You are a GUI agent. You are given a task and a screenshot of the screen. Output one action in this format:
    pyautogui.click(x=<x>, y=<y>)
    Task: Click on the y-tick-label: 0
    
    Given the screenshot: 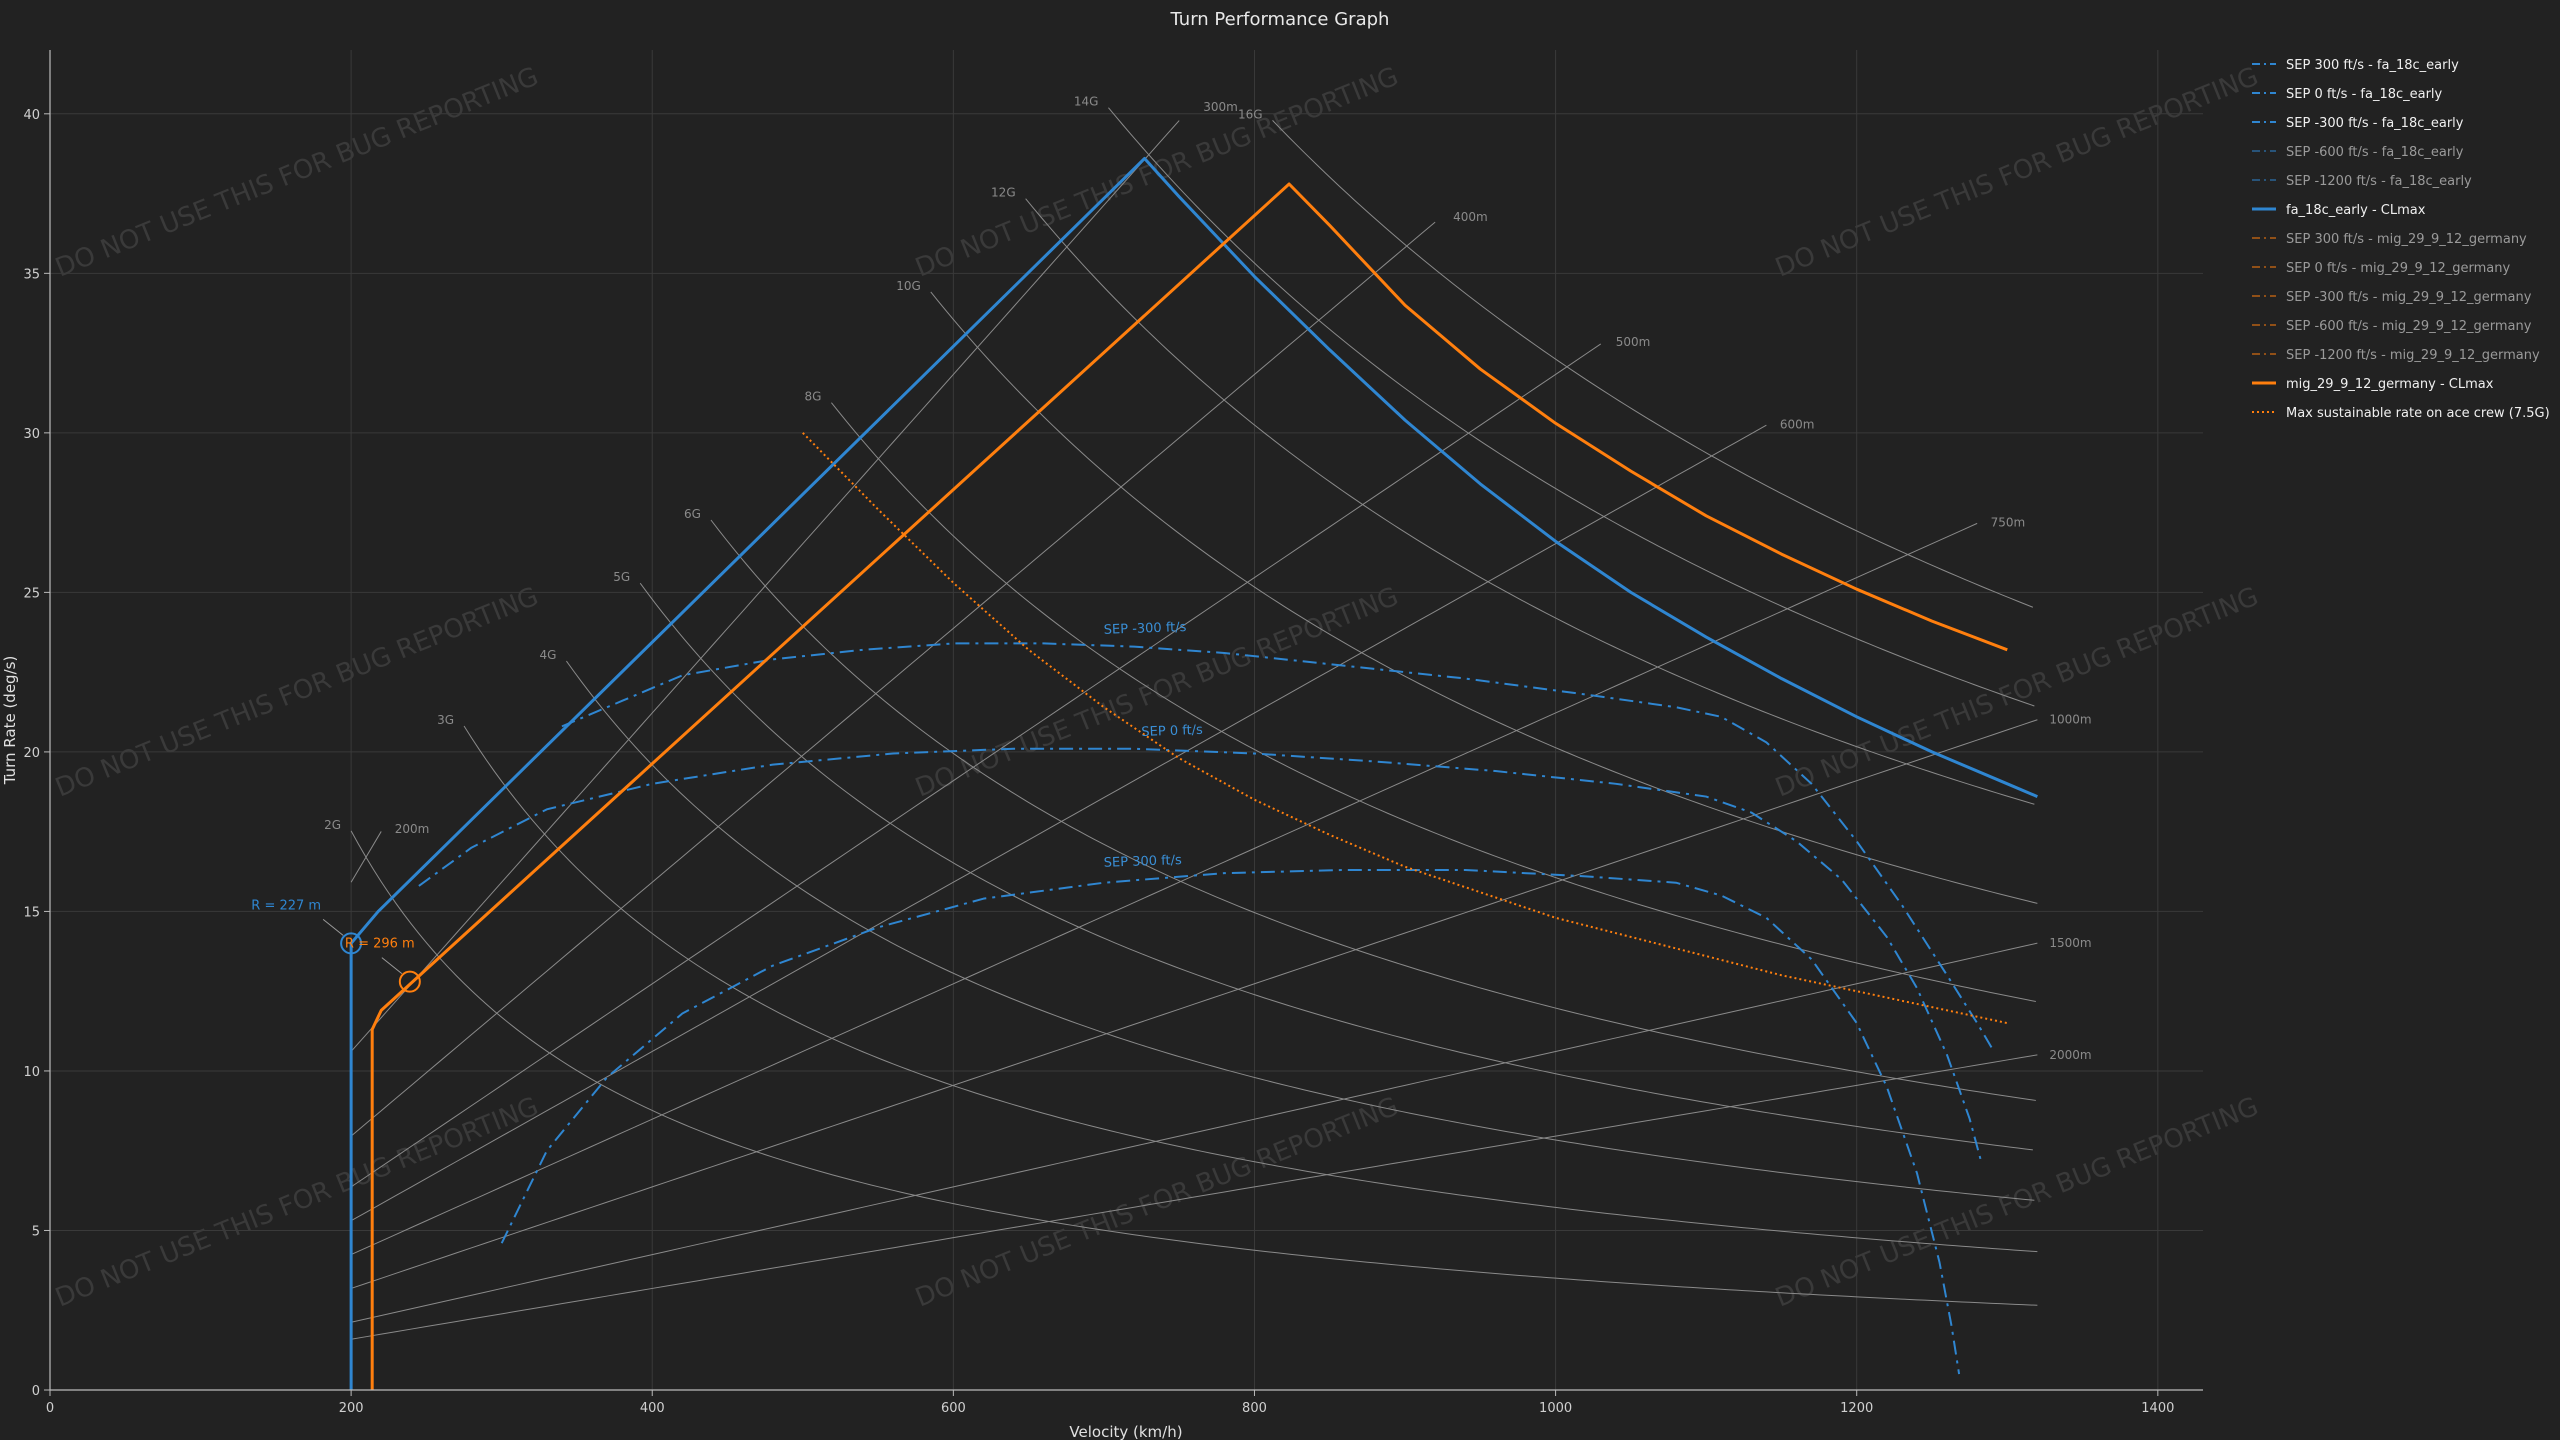 What is the action you would take?
    pyautogui.click(x=36, y=1391)
    